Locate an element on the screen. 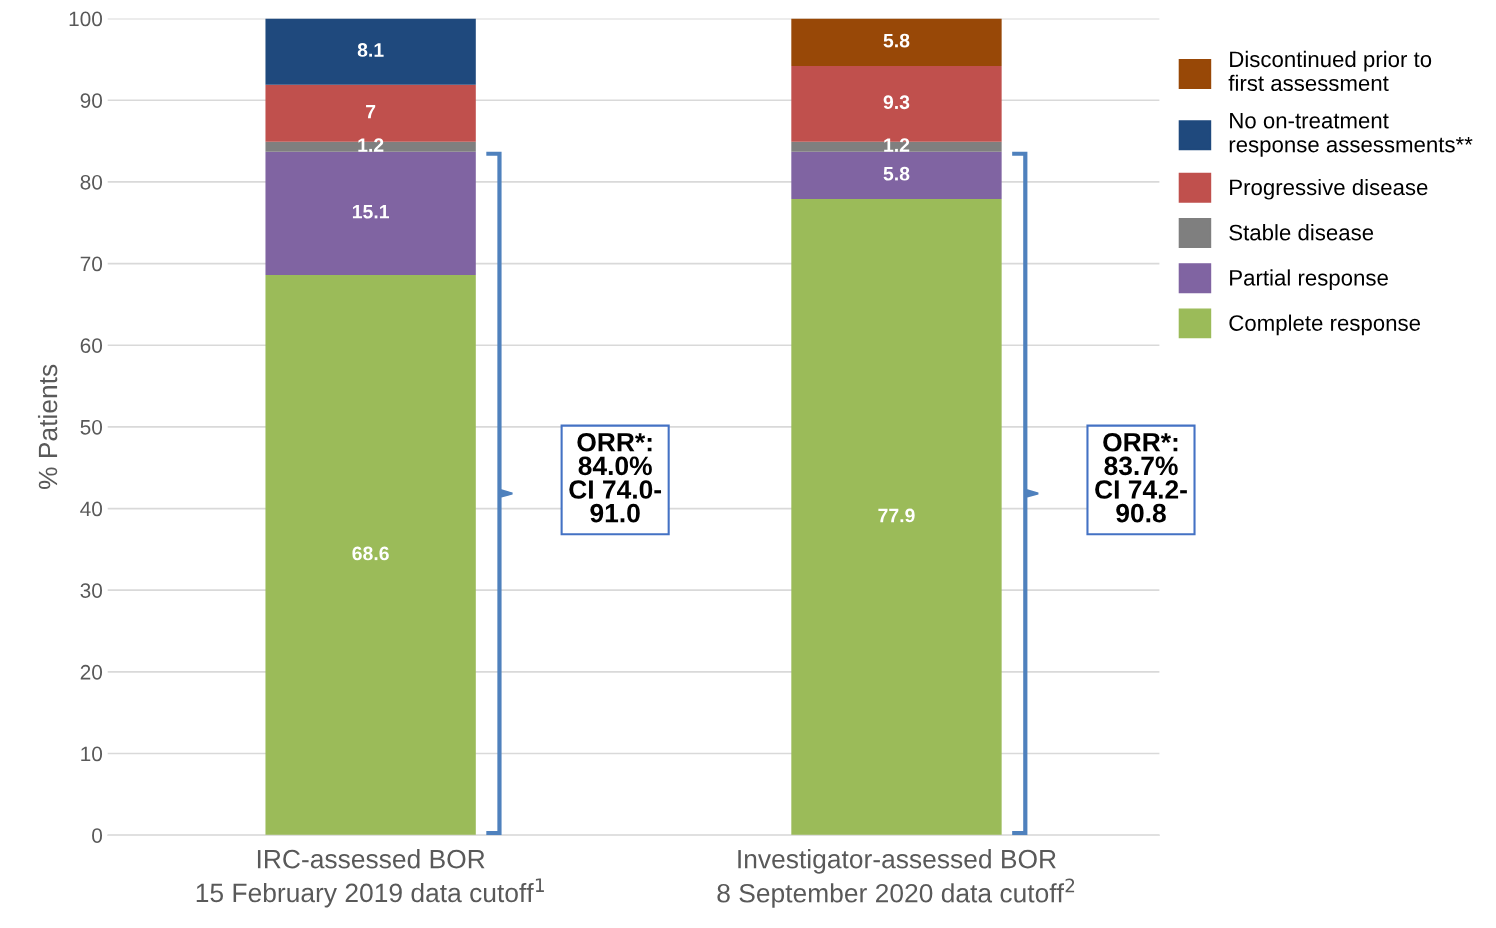  y-axis-title: % Patients is located at coordinates (47, 427).